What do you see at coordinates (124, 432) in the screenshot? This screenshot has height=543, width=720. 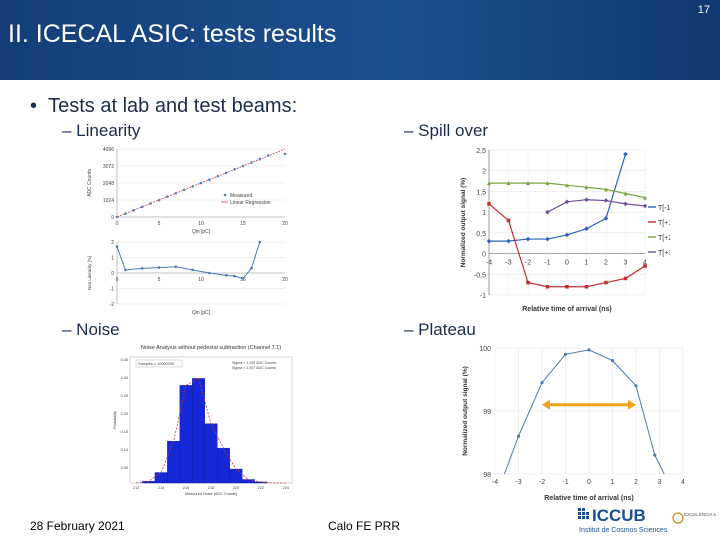 I see `y-tick-label: 0.15` at bounding box center [124, 432].